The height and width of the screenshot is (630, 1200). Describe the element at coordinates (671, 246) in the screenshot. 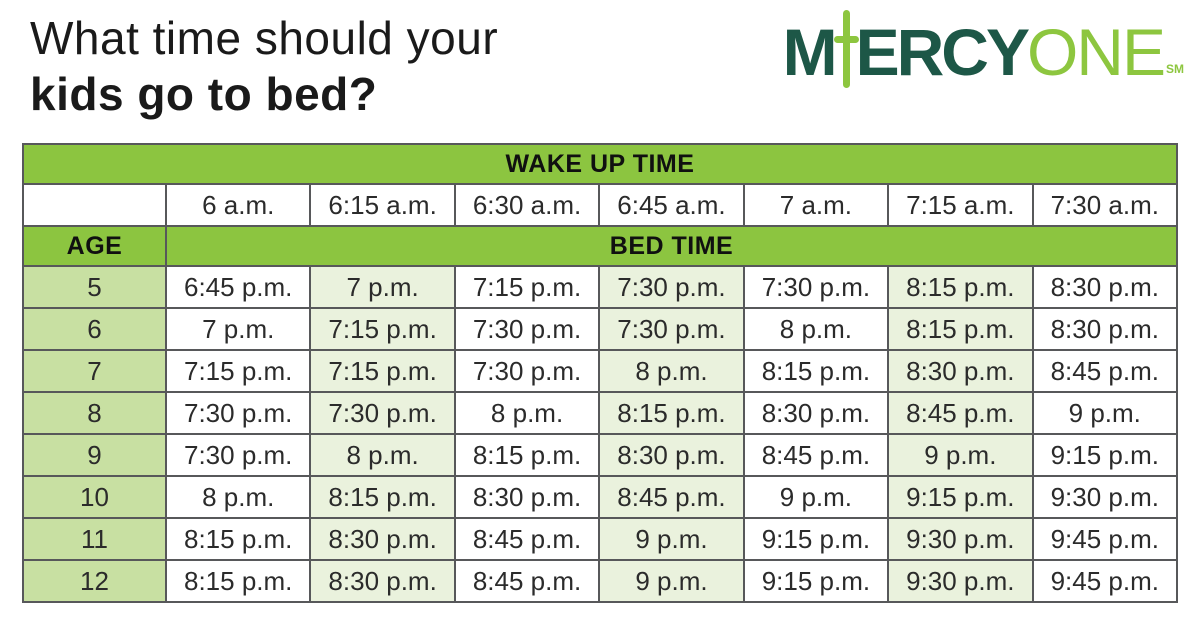

I see `bed-time-header: BED TIME` at that location.